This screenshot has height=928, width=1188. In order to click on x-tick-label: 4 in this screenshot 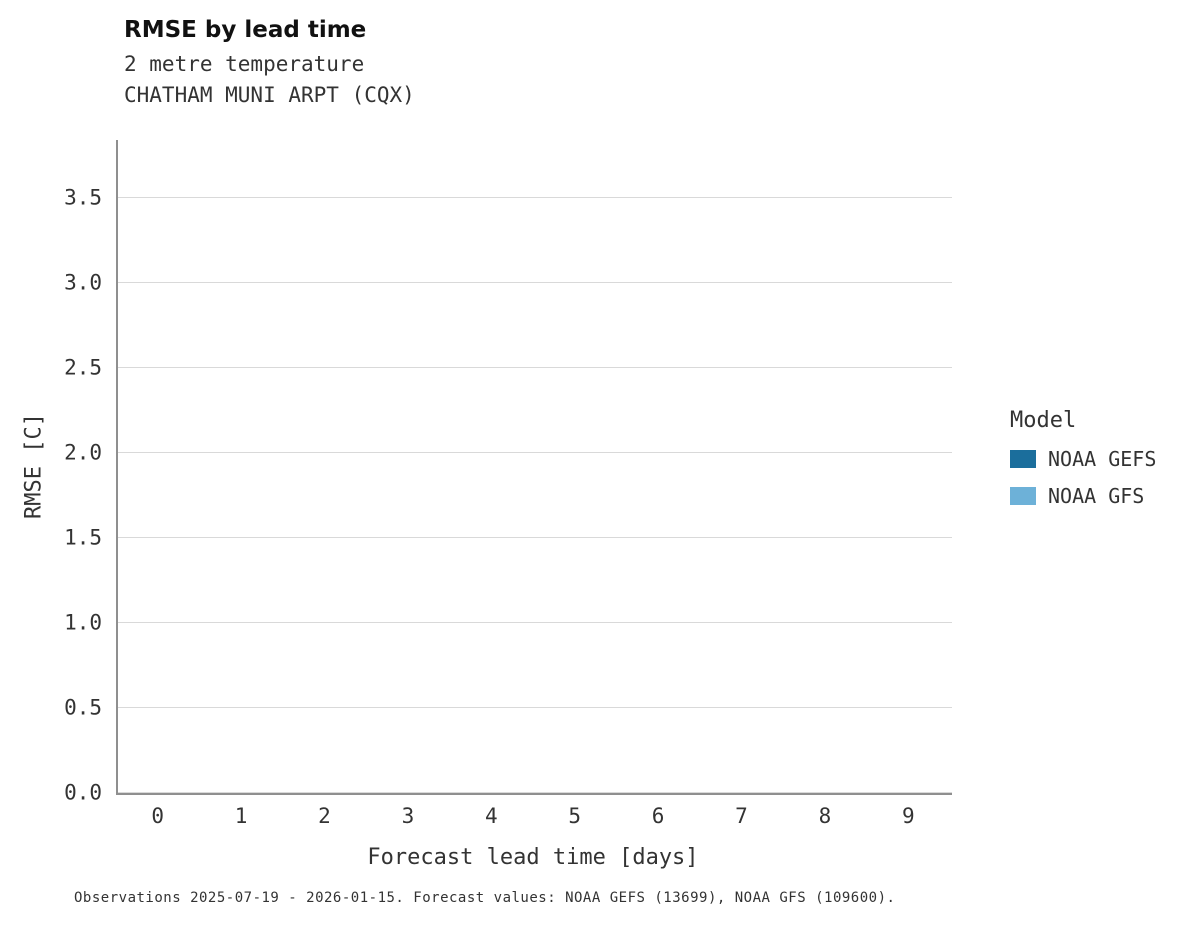, I will do `click(491, 816)`.